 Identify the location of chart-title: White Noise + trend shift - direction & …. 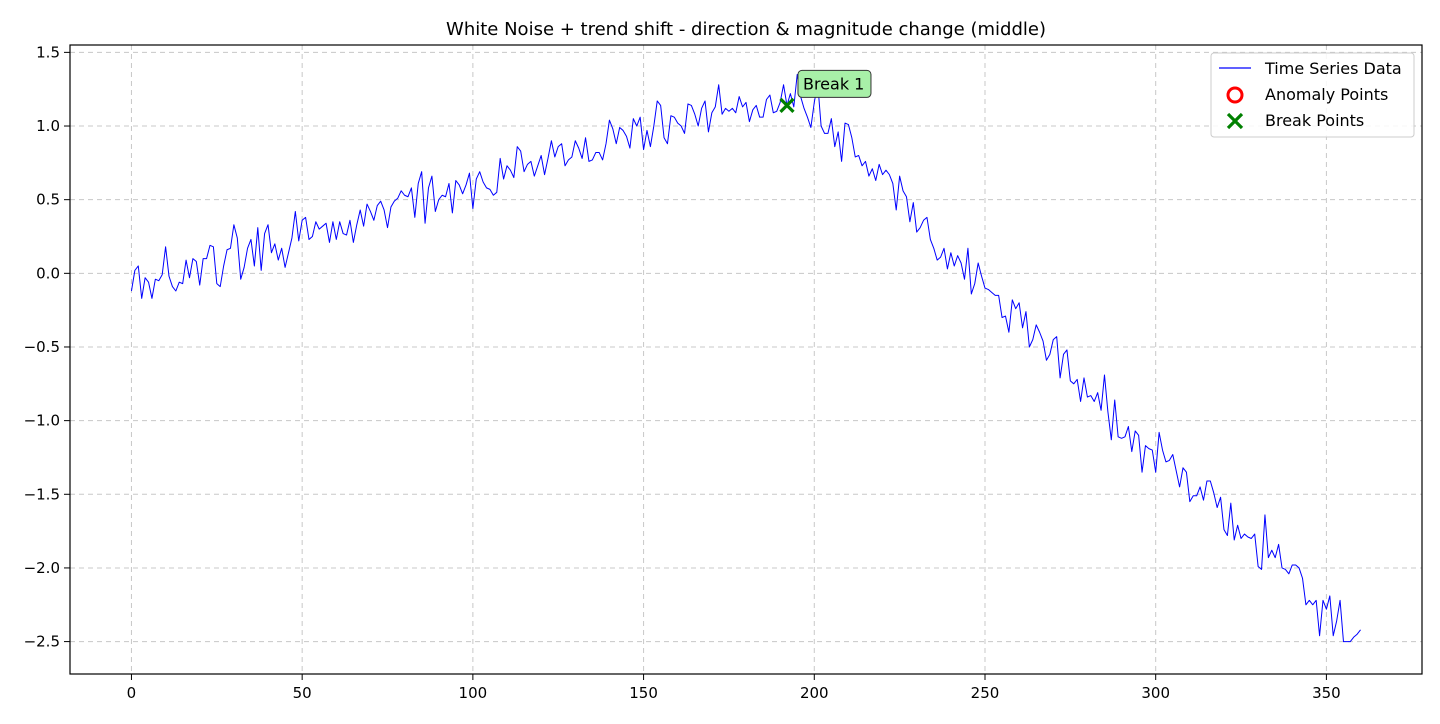
(746, 29).